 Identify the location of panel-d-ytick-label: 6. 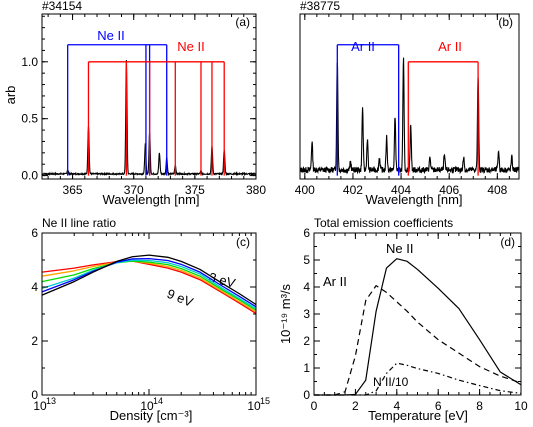
(306, 233).